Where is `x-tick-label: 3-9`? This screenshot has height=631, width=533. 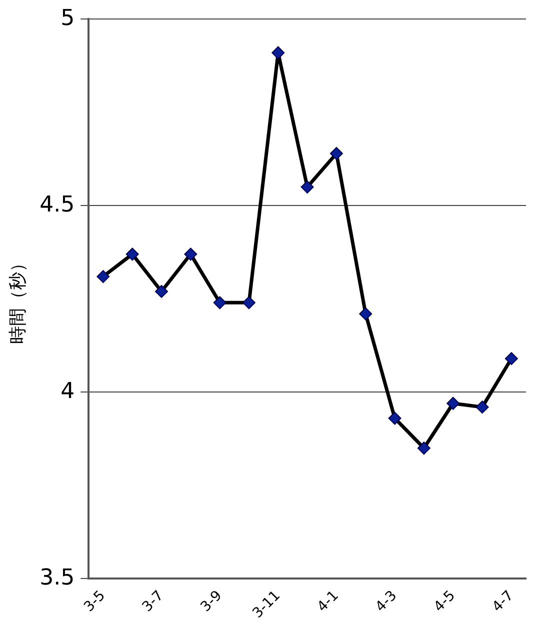
x-tick-label: 3-9 is located at coordinates (212, 602).